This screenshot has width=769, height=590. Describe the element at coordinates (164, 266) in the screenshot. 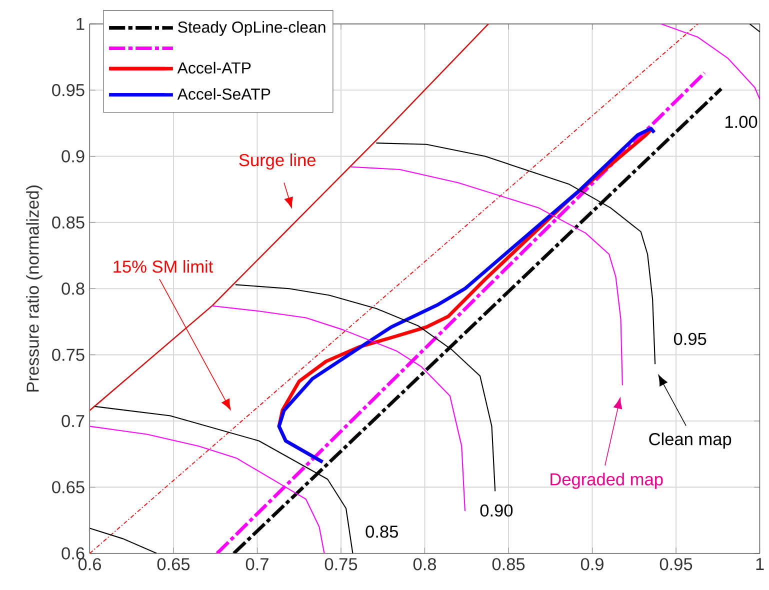

I see `annotation: 15% SM limit` at that location.